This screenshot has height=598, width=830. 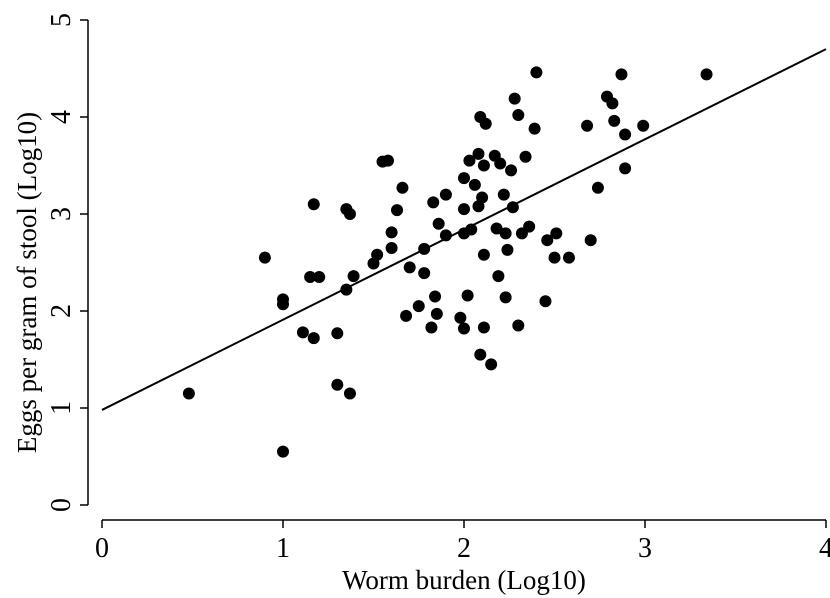 I want to click on x-axis-title: Worm burden (Log10), so click(x=464, y=580).